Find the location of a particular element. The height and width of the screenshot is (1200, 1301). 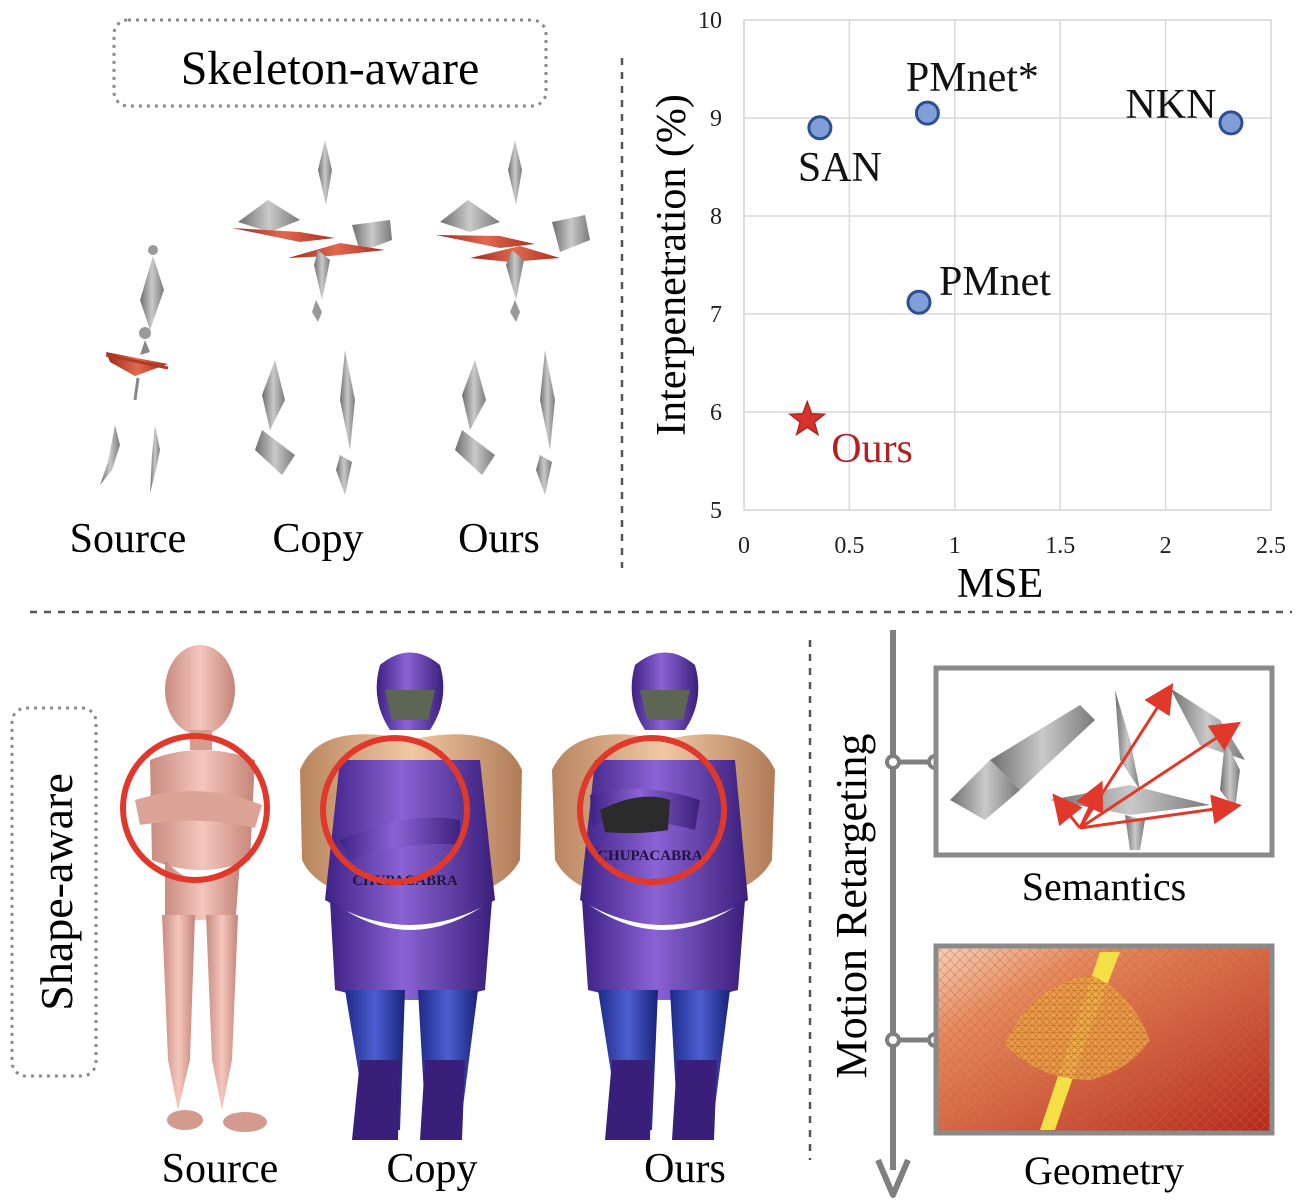

point-label-pmnet: PMnet* is located at coordinates (972, 78).